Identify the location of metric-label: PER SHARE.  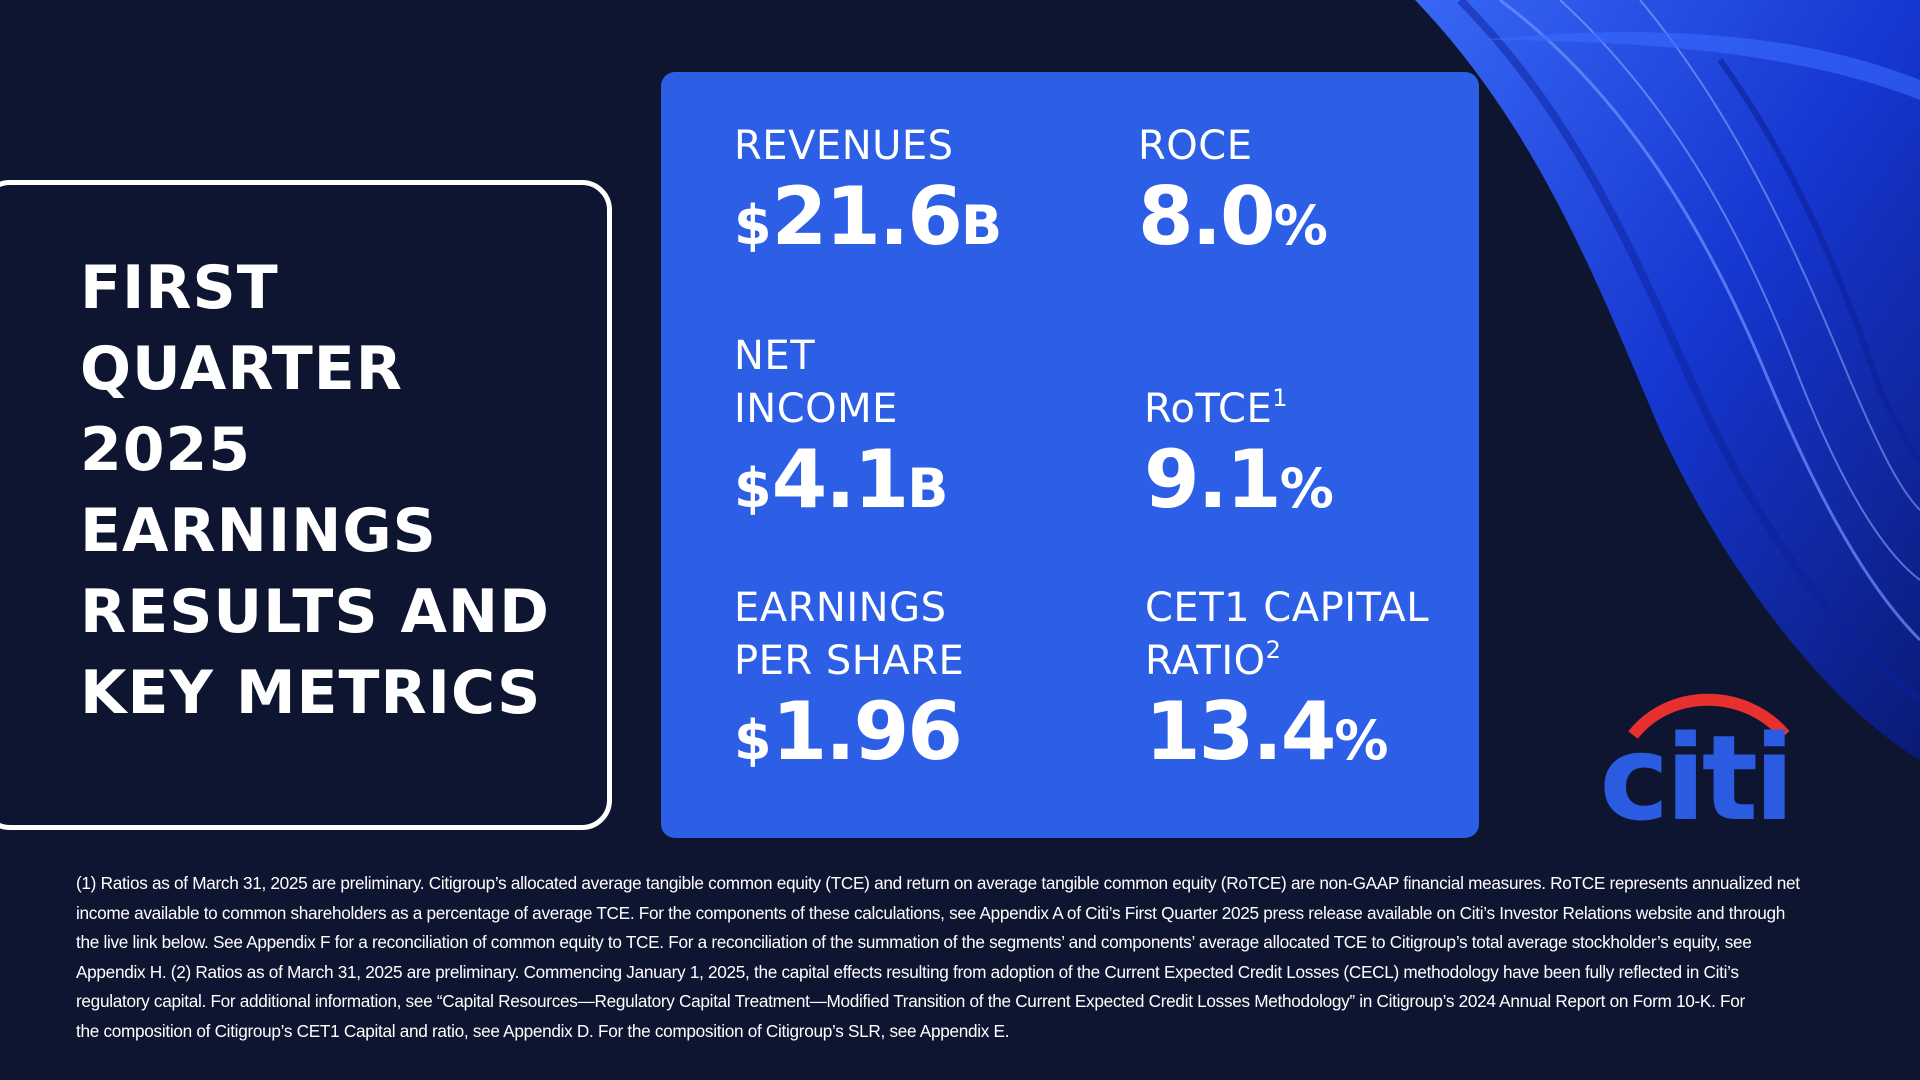
(849, 661).